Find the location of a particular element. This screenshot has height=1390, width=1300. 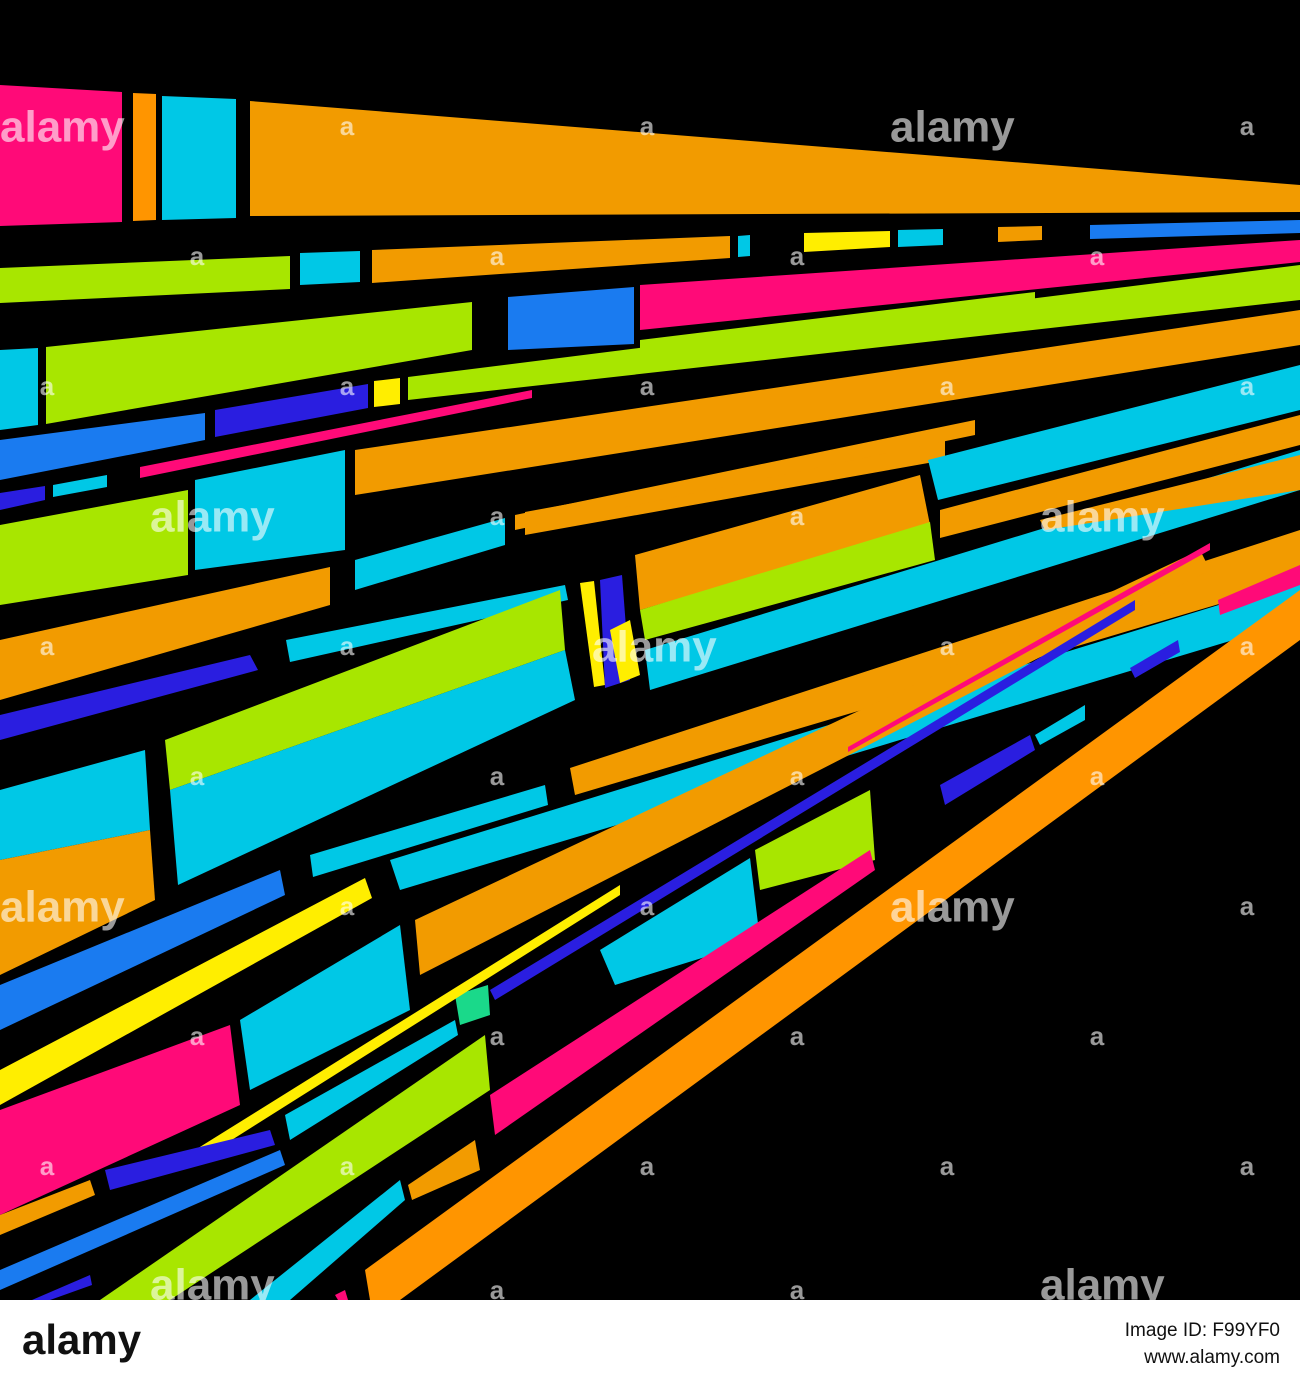

footer-logo: alamy is located at coordinates (82, 1339).